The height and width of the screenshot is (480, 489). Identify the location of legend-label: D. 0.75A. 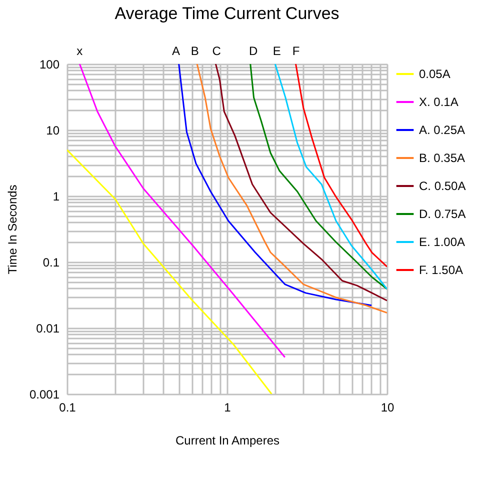
(442, 214).